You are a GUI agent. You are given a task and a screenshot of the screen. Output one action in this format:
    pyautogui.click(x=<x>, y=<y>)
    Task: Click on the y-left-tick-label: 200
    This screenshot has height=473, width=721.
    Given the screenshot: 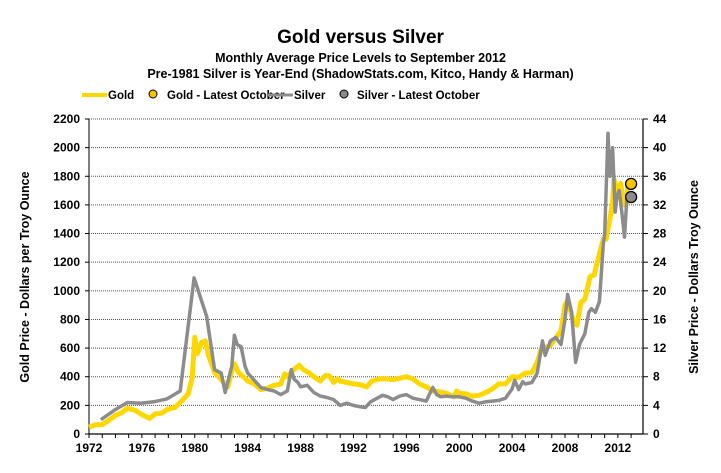 What is the action you would take?
    pyautogui.click(x=70, y=405)
    